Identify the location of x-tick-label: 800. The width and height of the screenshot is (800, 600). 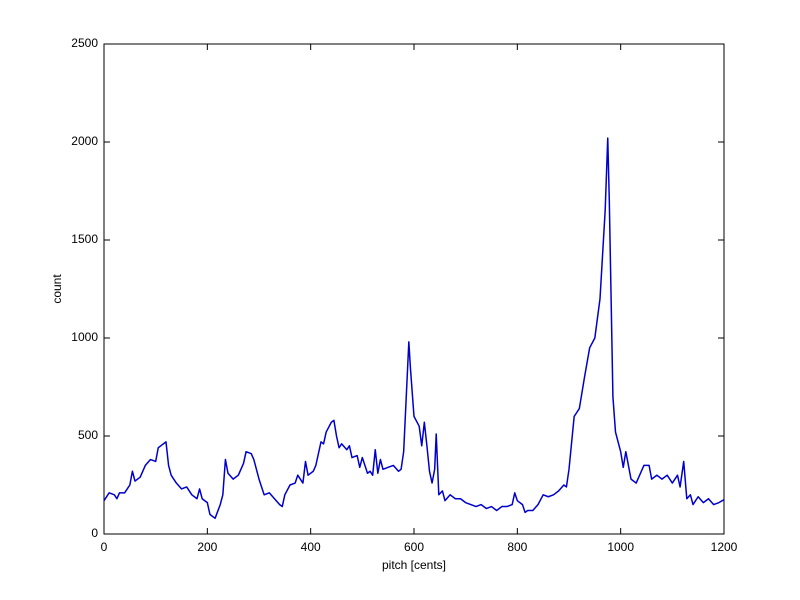
(517, 547).